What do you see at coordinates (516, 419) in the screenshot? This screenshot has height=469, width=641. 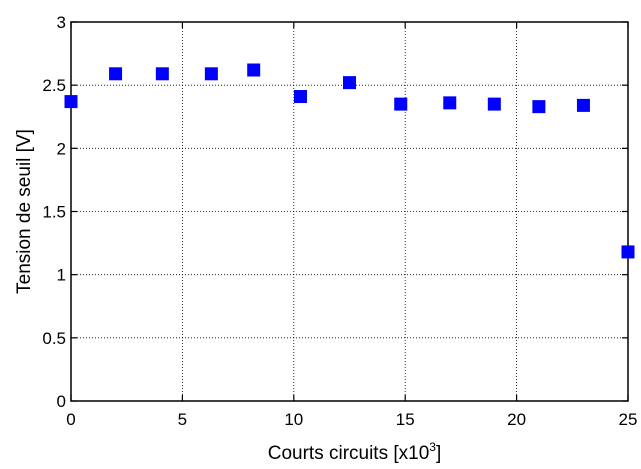 I see `x-tick-label: 20` at bounding box center [516, 419].